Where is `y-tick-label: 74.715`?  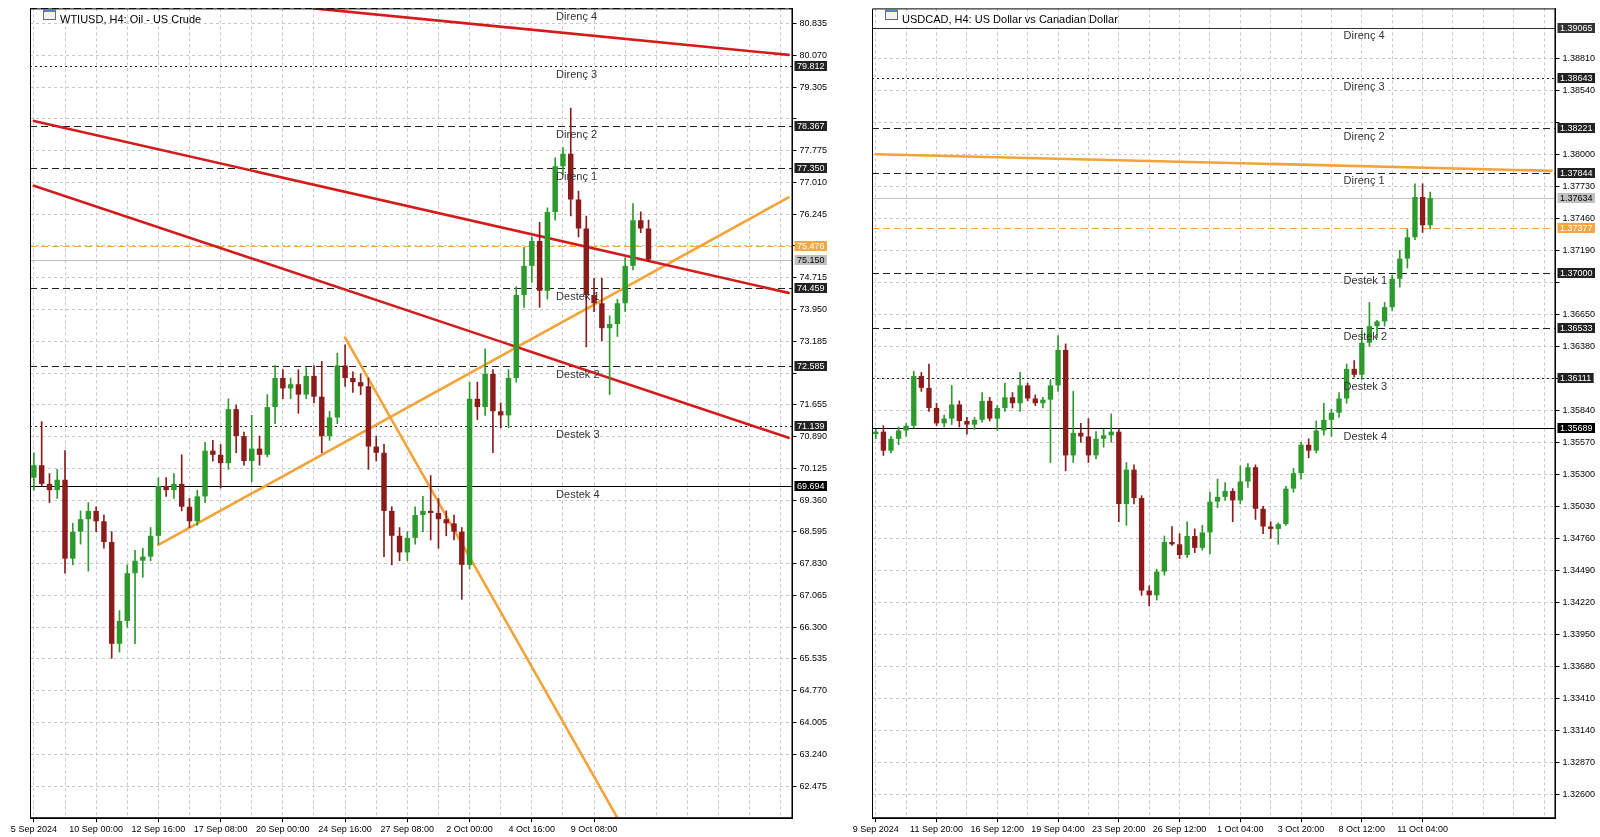 y-tick-label: 74.715 is located at coordinates (813, 277).